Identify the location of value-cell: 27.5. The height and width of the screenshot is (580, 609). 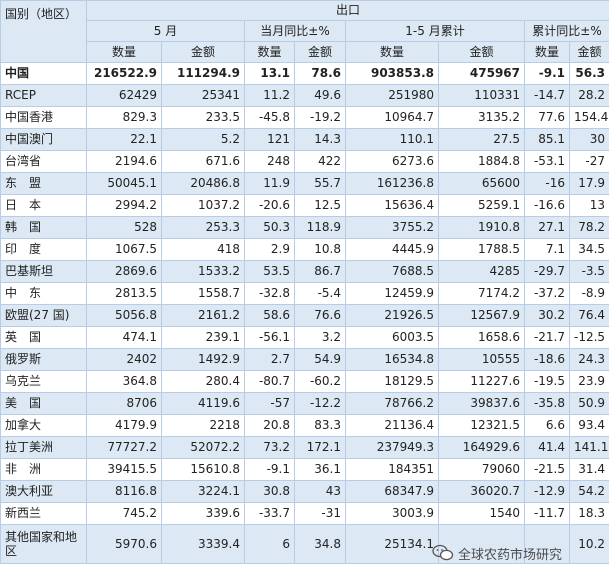
(481, 139).